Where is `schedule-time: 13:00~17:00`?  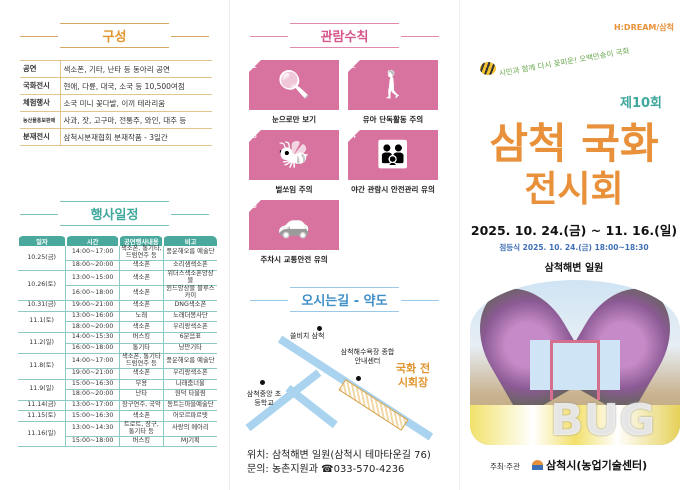 schedule-time: 13:00~17:00 is located at coordinates (92, 406).